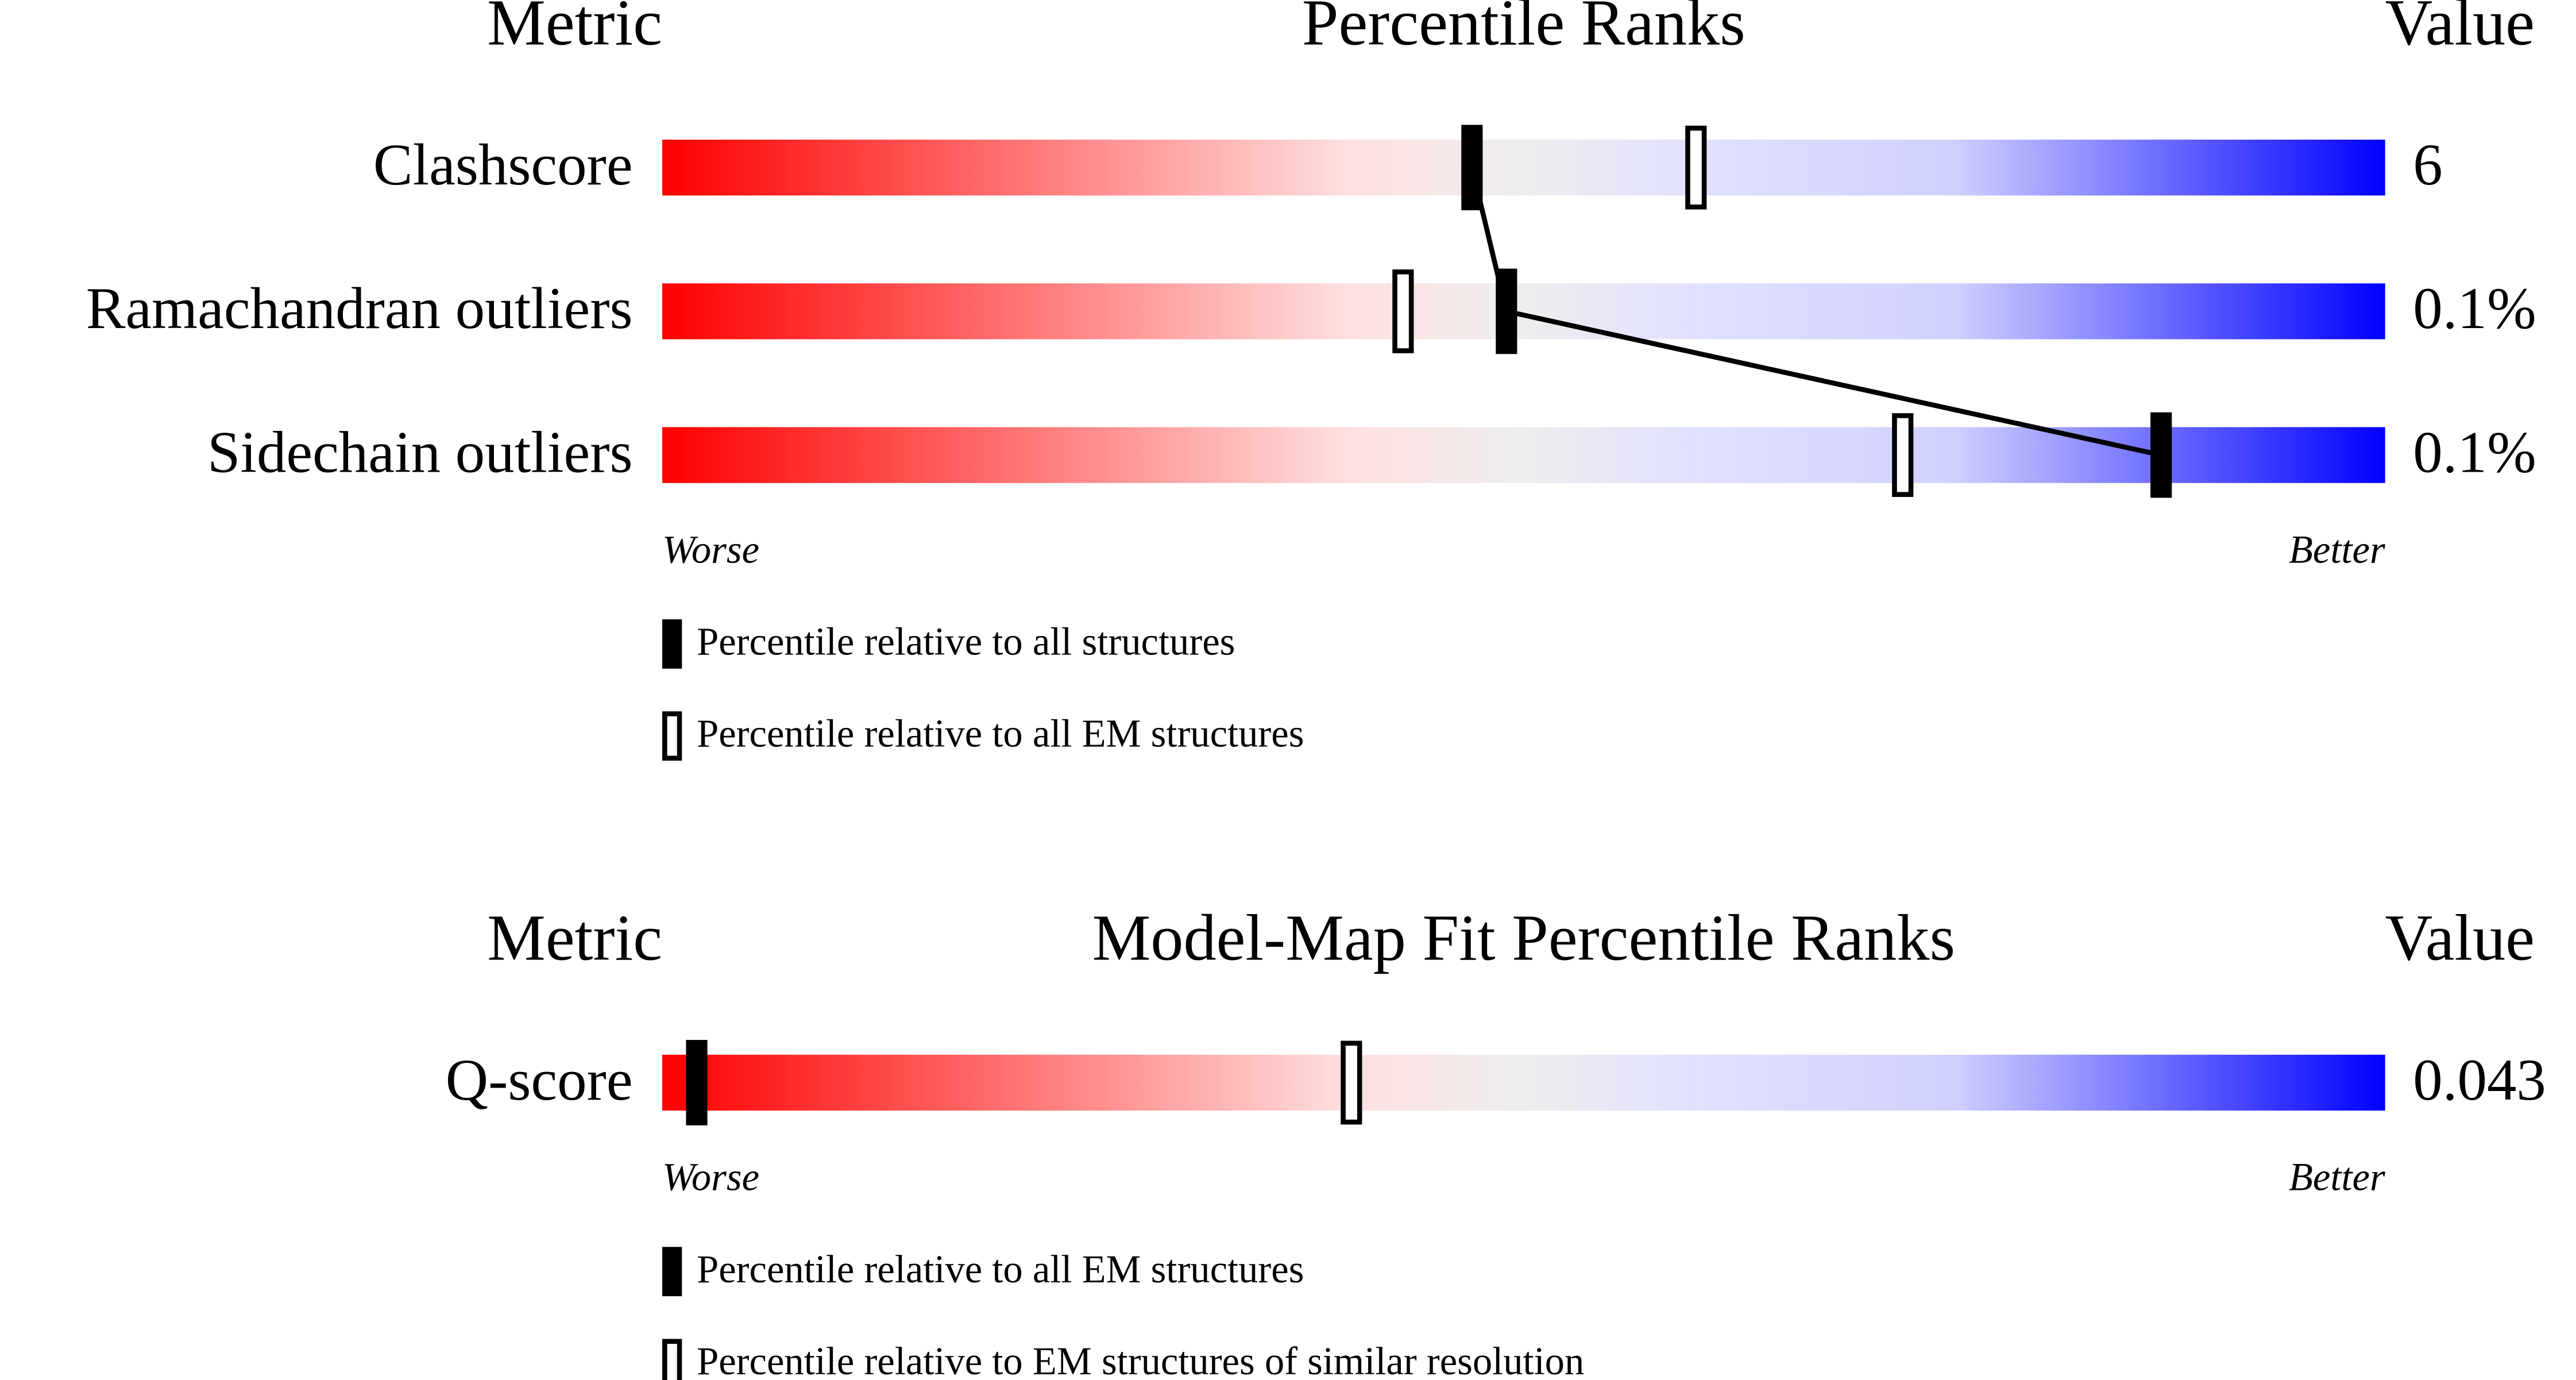 Image resolution: width=2576 pixels, height=1380 pixels. Describe the element at coordinates (2479, 1080) in the screenshot. I see `metric-value: 0.043` at that location.